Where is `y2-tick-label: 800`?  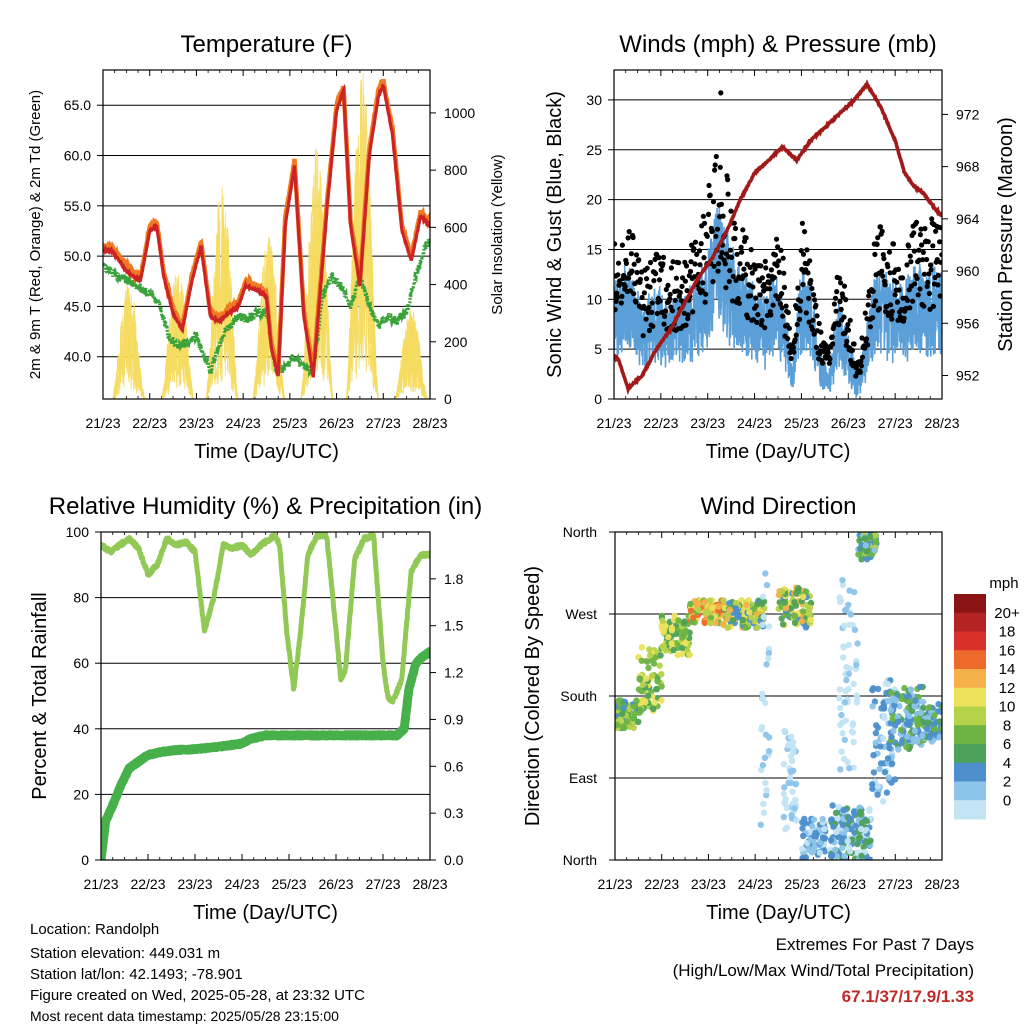 y2-tick-label: 800 is located at coordinates (456, 170).